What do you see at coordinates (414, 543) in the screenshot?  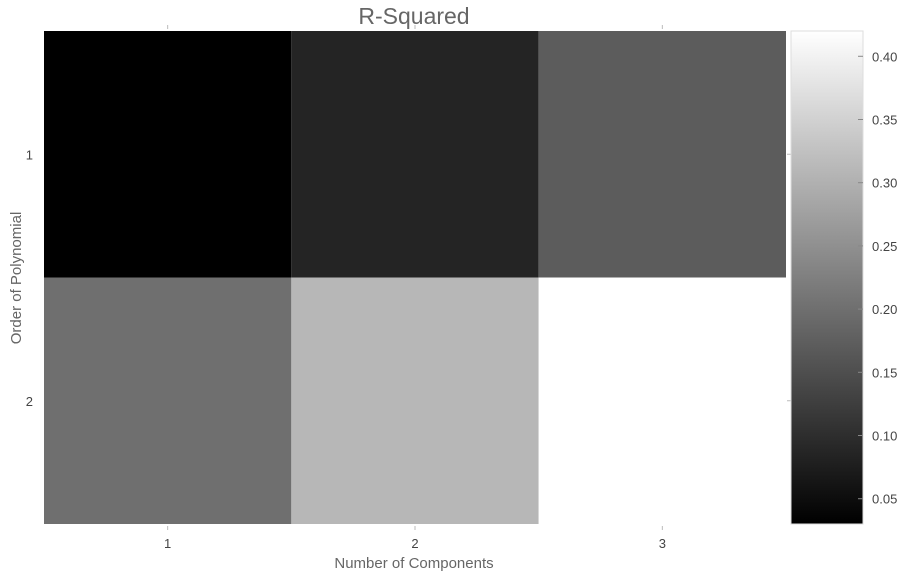 I see `x-tick-label: 2` at bounding box center [414, 543].